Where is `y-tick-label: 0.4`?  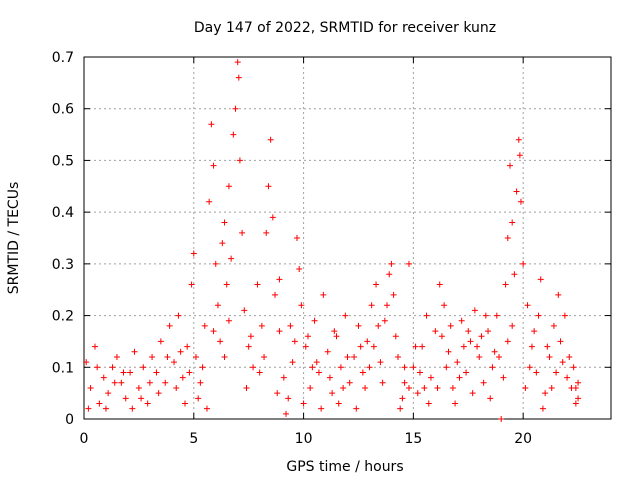
y-tick-label: 0.4 is located at coordinates (63, 213).